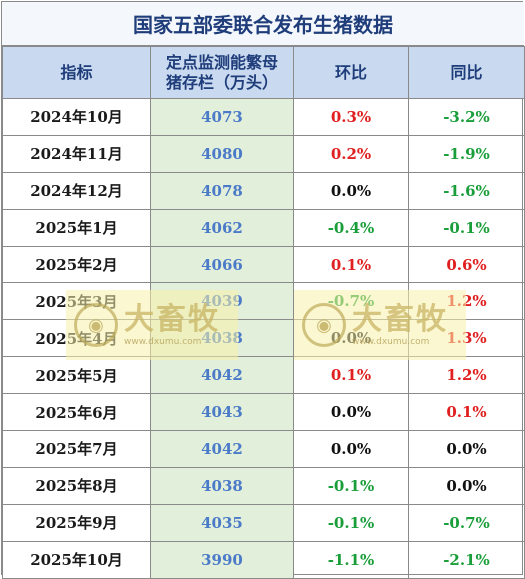  I want to click on yoy-cell: -1.6%, so click(466, 190).